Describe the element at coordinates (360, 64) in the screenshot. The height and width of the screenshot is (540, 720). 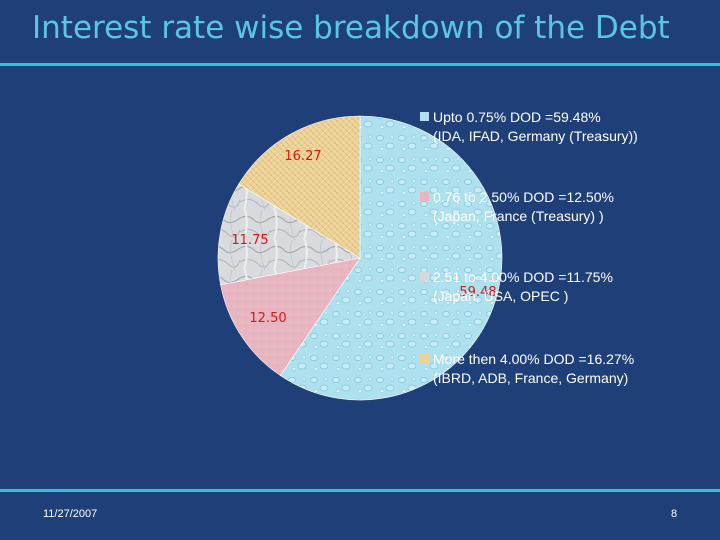
I see `title-divider` at that location.